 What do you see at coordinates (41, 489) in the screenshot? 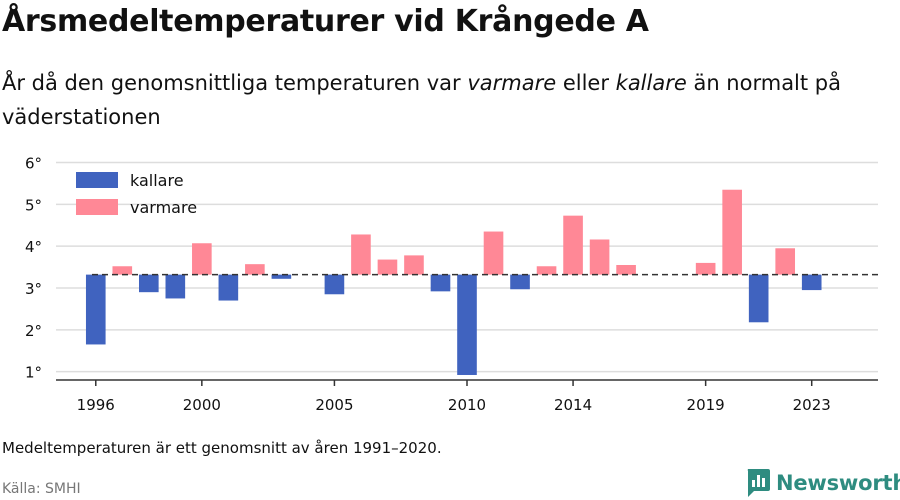
I see `source-label: Källa: SMHI` at bounding box center [41, 489].